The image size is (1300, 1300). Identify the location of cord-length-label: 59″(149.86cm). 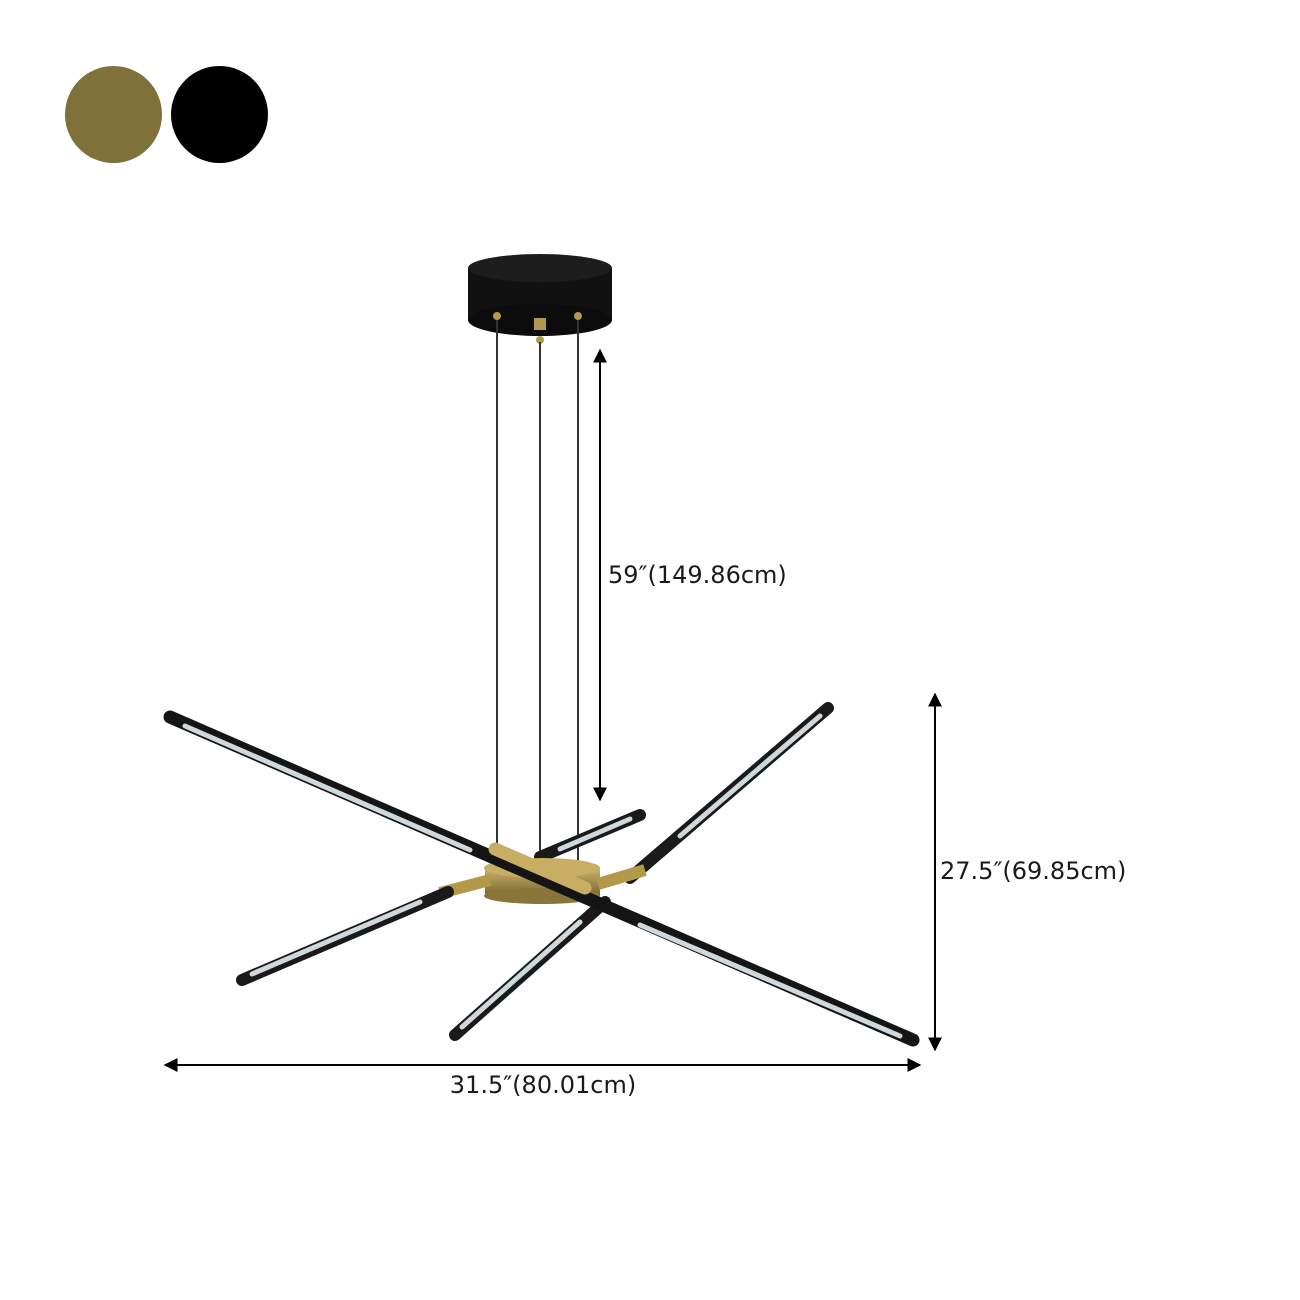
(697, 575).